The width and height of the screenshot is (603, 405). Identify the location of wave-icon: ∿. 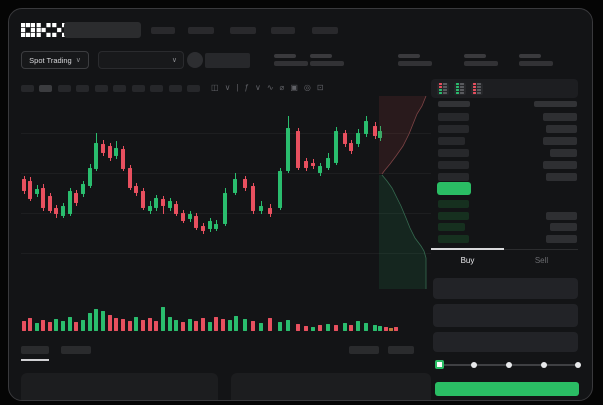
(270, 87).